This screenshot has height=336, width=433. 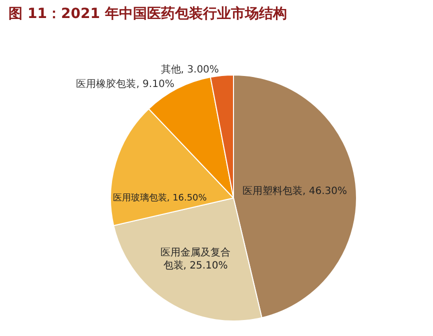 I want to click on slice-label: 医用金属及复合包装, 25.10%, so click(x=195, y=259).